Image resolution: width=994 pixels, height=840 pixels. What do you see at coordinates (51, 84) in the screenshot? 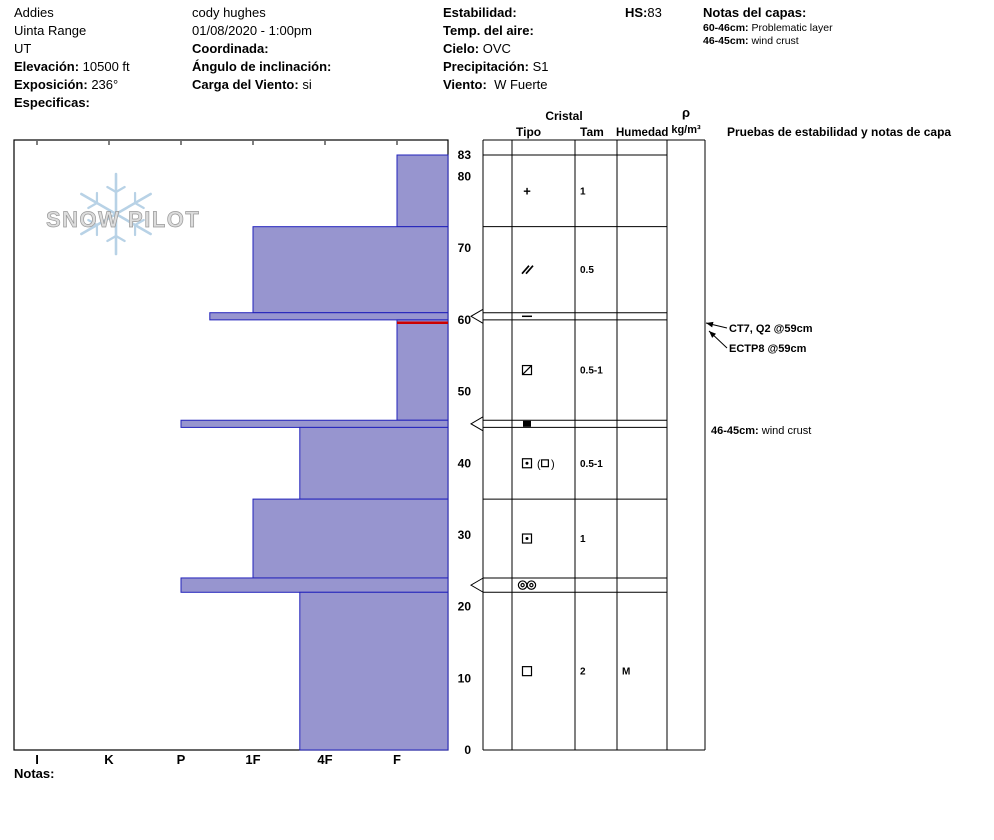
I see `field-label: Exposición:` at bounding box center [51, 84].